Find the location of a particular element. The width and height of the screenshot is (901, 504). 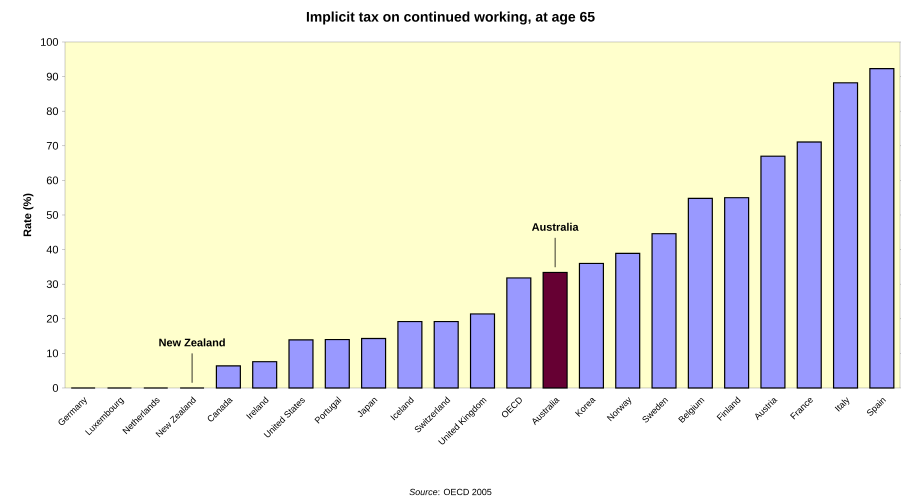

x-tick-label: Italy is located at coordinates (842, 404).